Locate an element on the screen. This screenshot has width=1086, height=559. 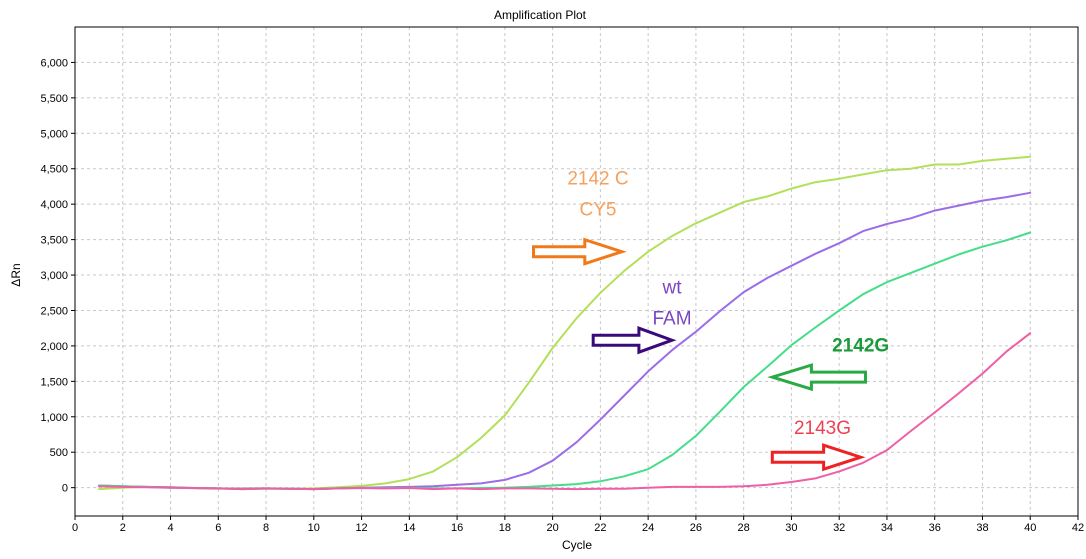
x-tick-label: 42 is located at coordinates (1078, 528).